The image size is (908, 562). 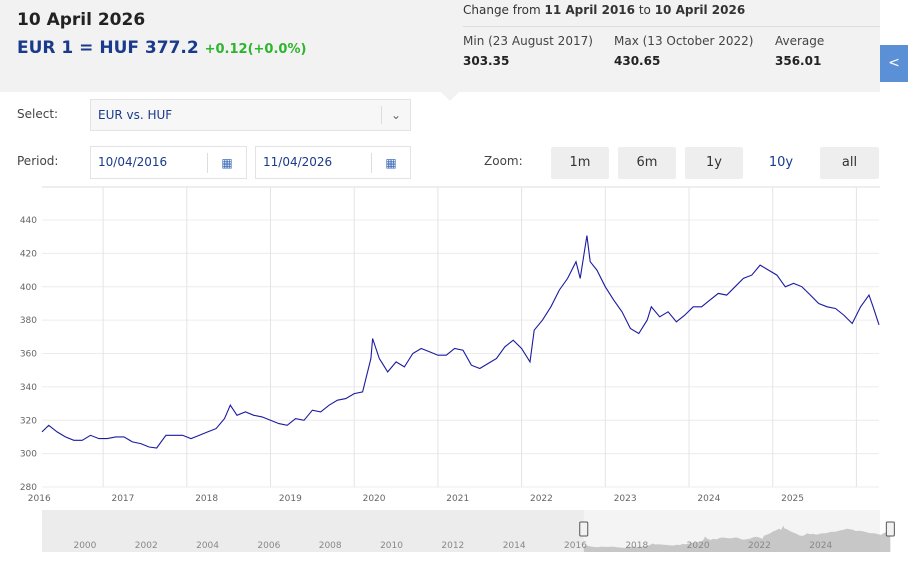 What do you see at coordinates (38, 161) in the screenshot?
I see `period-label: Period:` at bounding box center [38, 161].